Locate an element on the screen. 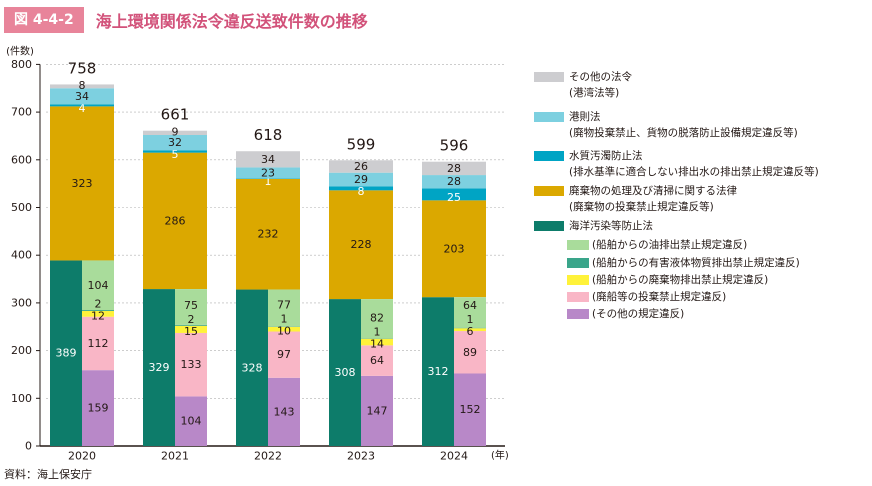 The height and width of the screenshot is (486, 872). bar-data-label: 228 is located at coordinates (361, 244).